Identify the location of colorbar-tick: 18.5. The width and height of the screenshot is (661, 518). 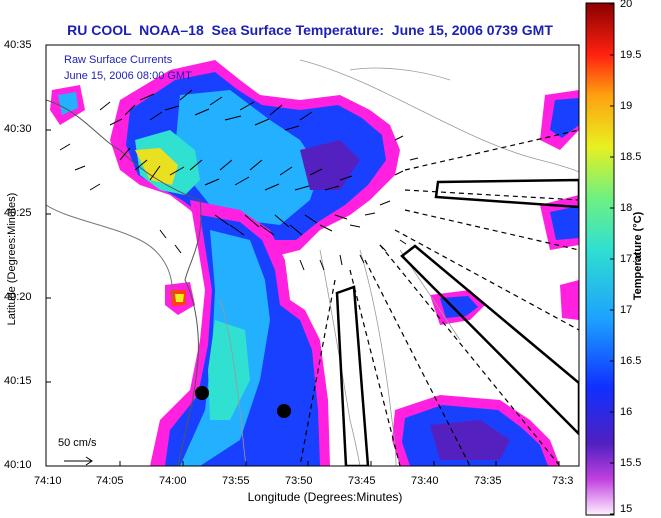
(631, 157).